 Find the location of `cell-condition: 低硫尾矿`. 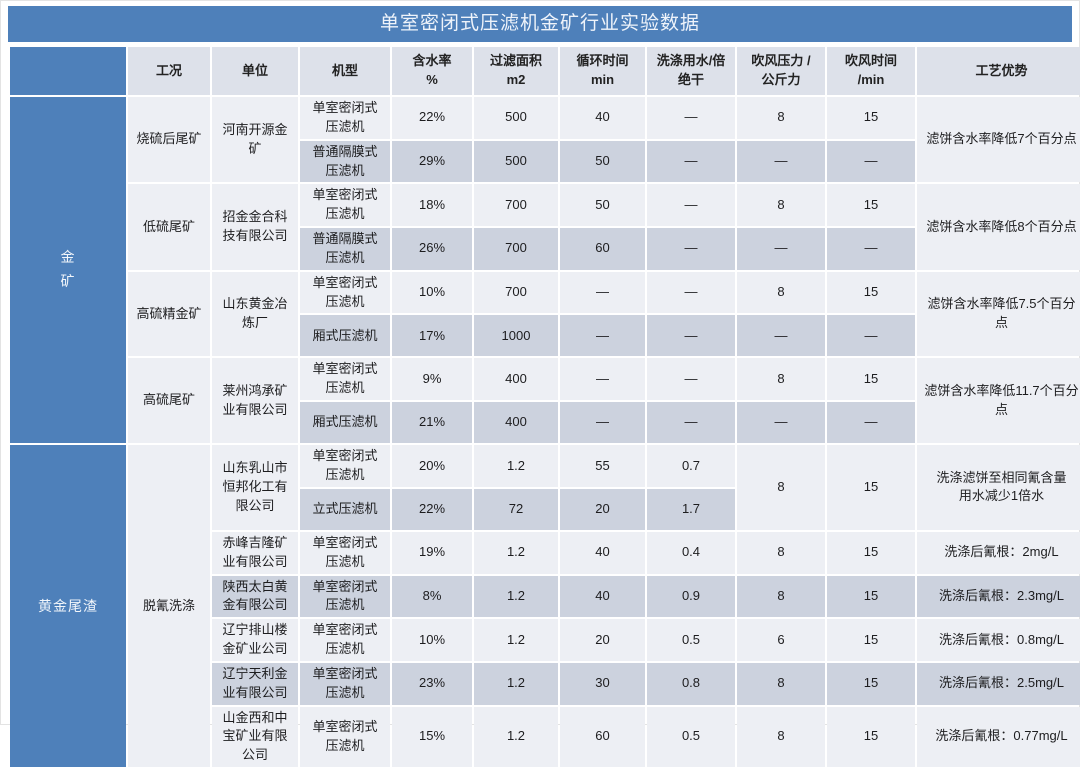

cell-condition: 低硫尾矿 is located at coordinates (169, 227).